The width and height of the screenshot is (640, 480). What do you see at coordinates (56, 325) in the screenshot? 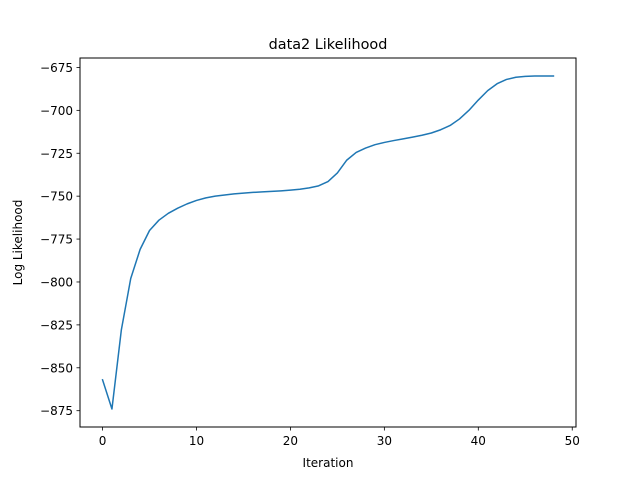
I see `y-tick-label: −825` at bounding box center [56, 325].